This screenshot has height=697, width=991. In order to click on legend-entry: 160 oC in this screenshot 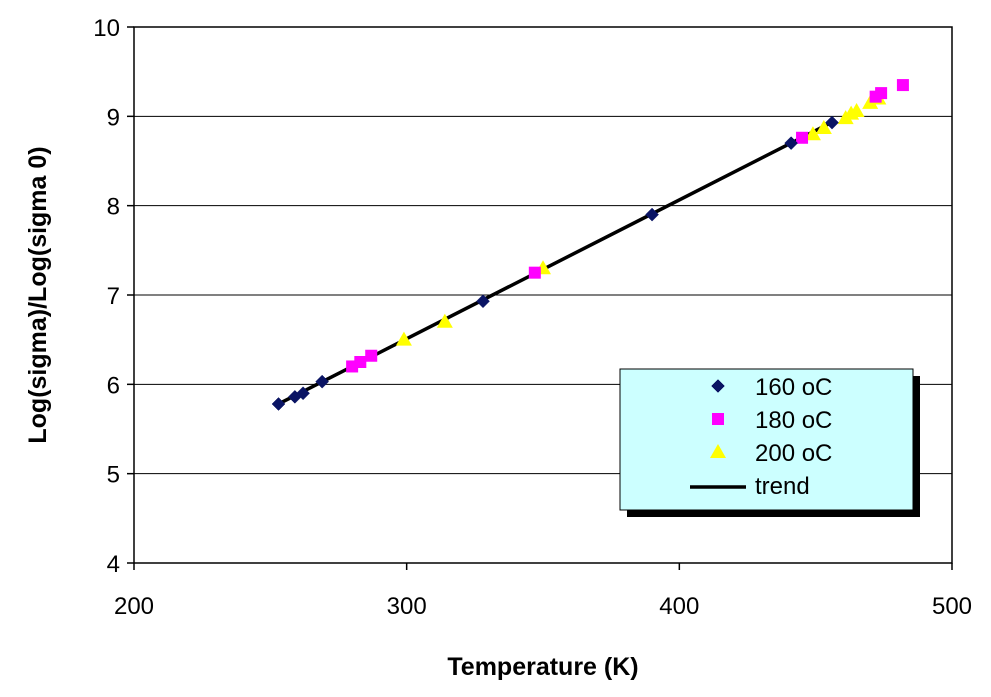, I will do `click(771, 387)`.